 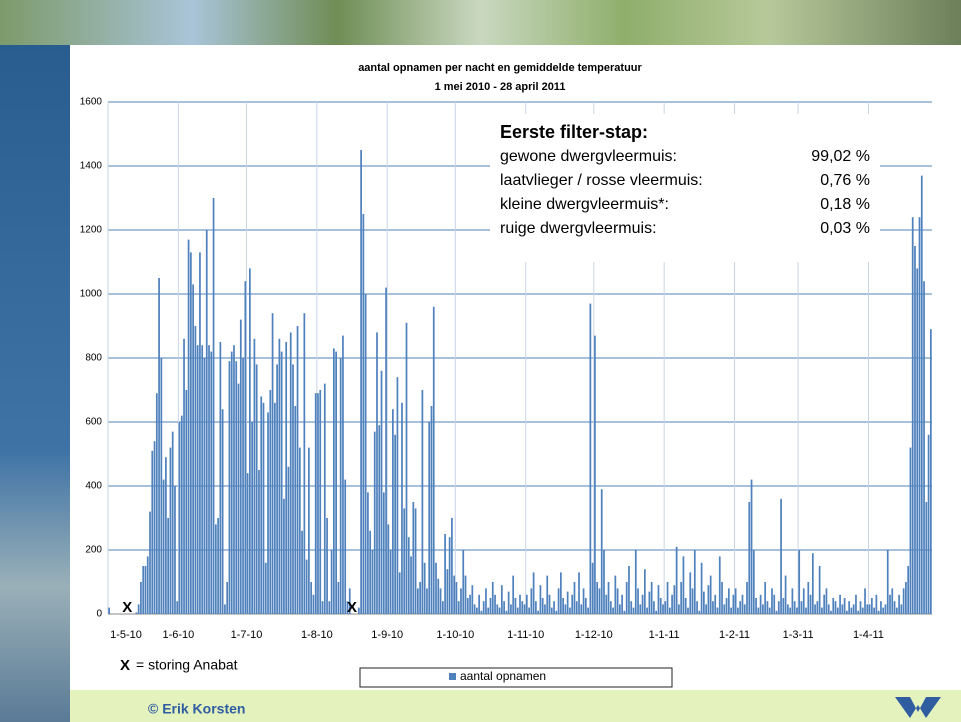 I want to click on filter-row-value: 0,03 %, so click(x=845, y=228).